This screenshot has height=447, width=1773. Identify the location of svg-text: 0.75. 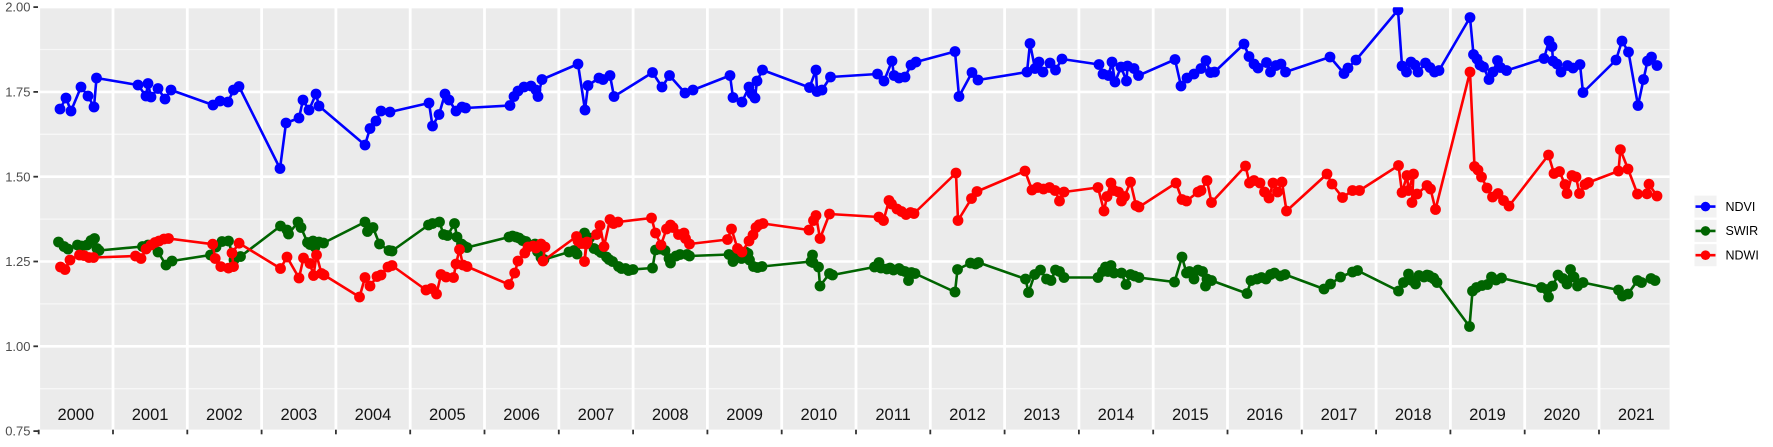
(17, 431).